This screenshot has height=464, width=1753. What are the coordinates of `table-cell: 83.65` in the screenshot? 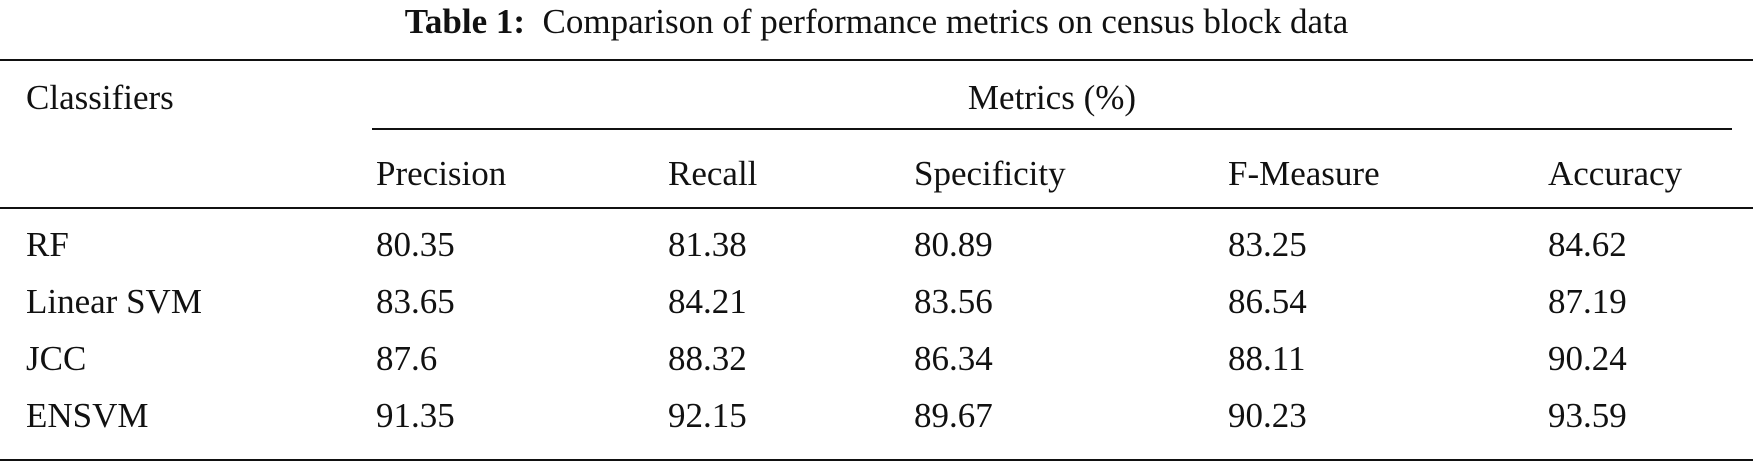 It's located at (415, 301).